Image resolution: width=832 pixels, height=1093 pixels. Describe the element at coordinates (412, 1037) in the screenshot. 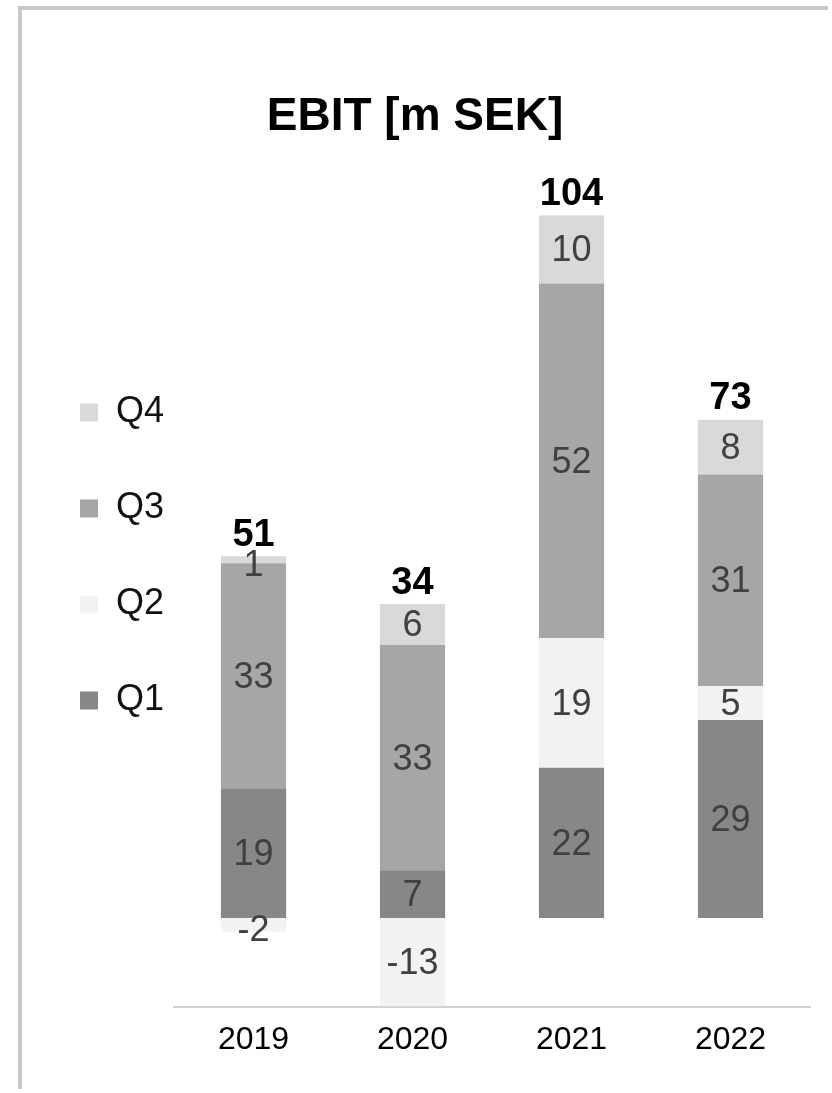

I see `x-tick-label: 2020` at that location.